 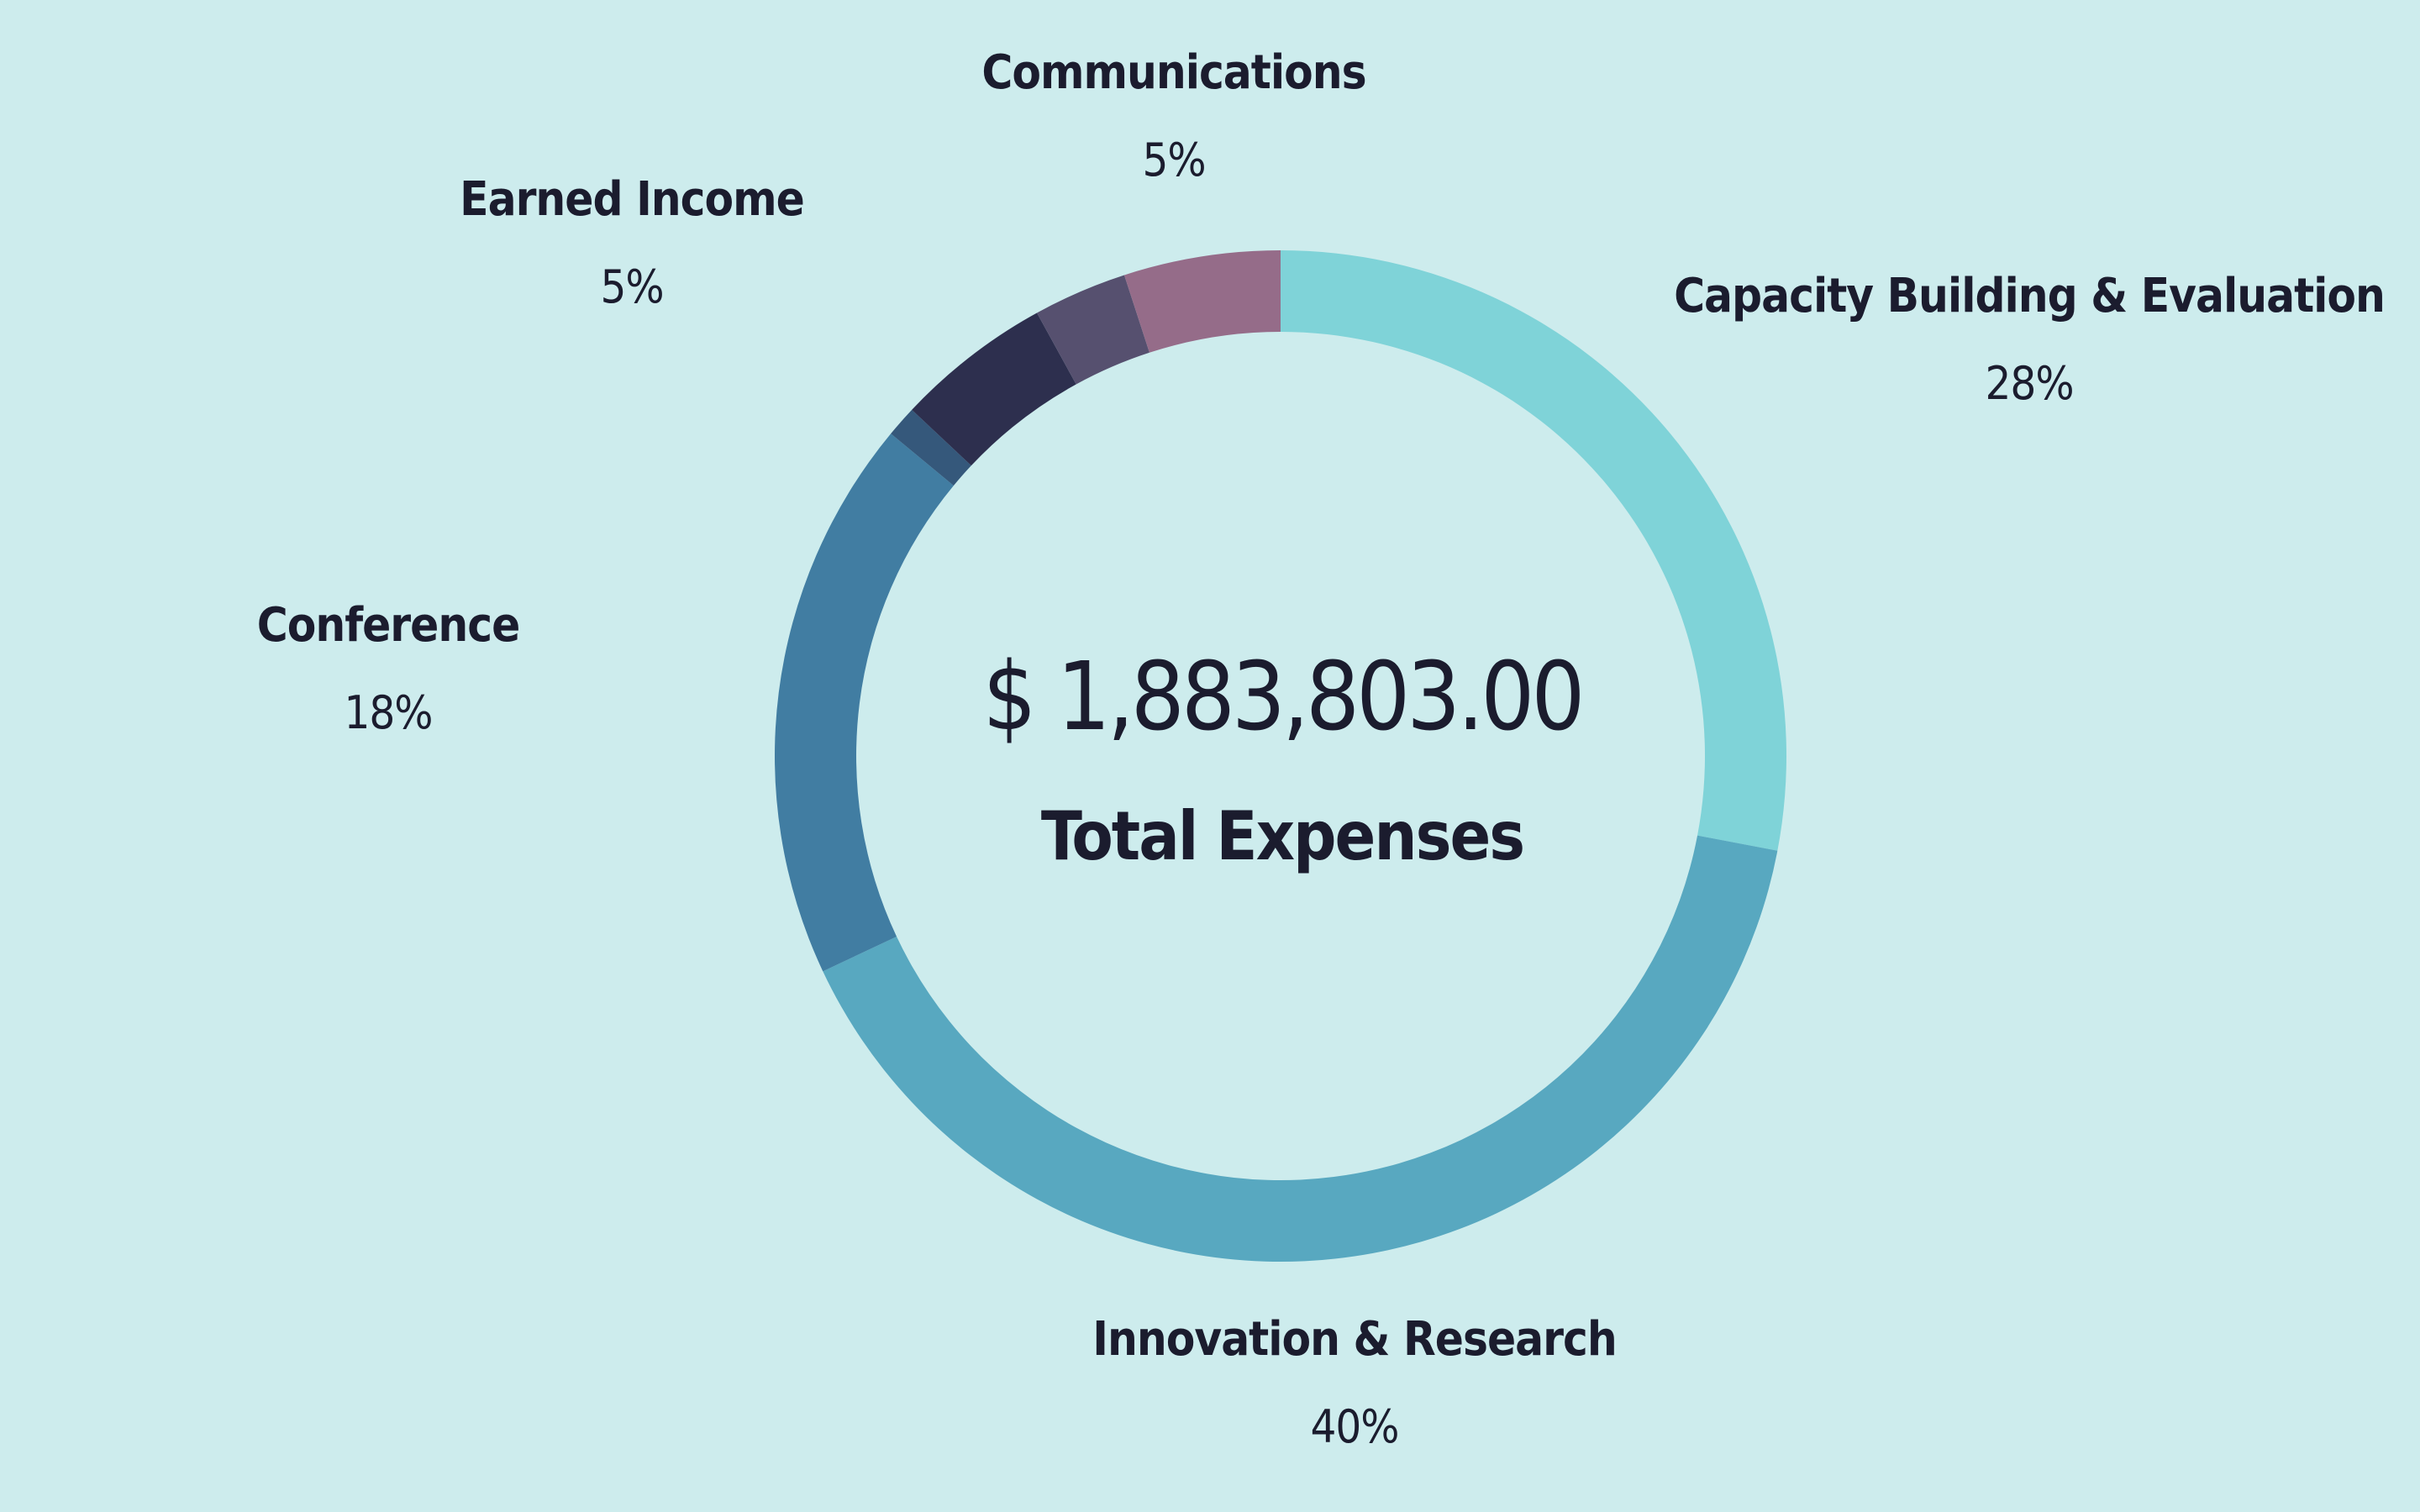 What do you see at coordinates (1173, 72) in the screenshot?
I see `slice-name: Communications` at bounding box center [1173, 72].